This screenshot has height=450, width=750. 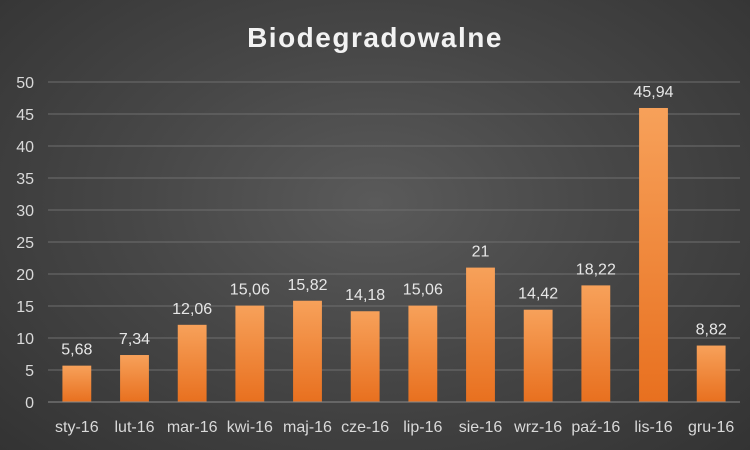 I want to click on x-tick-label: lut-16, so click(x=134, y=427).